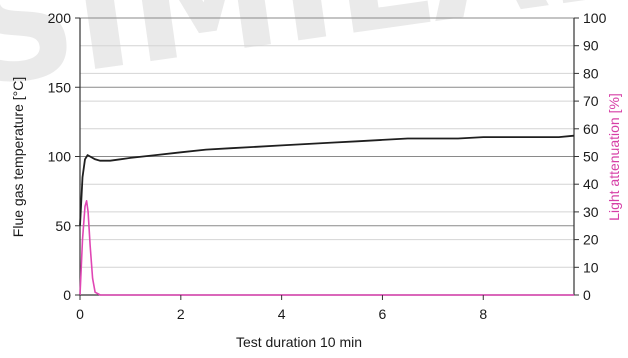 This screenshot has width=628, height=358. Describe the element at coordinates (591, 73) in the screenshot. I see `y2-tick-label: 80` at that location.